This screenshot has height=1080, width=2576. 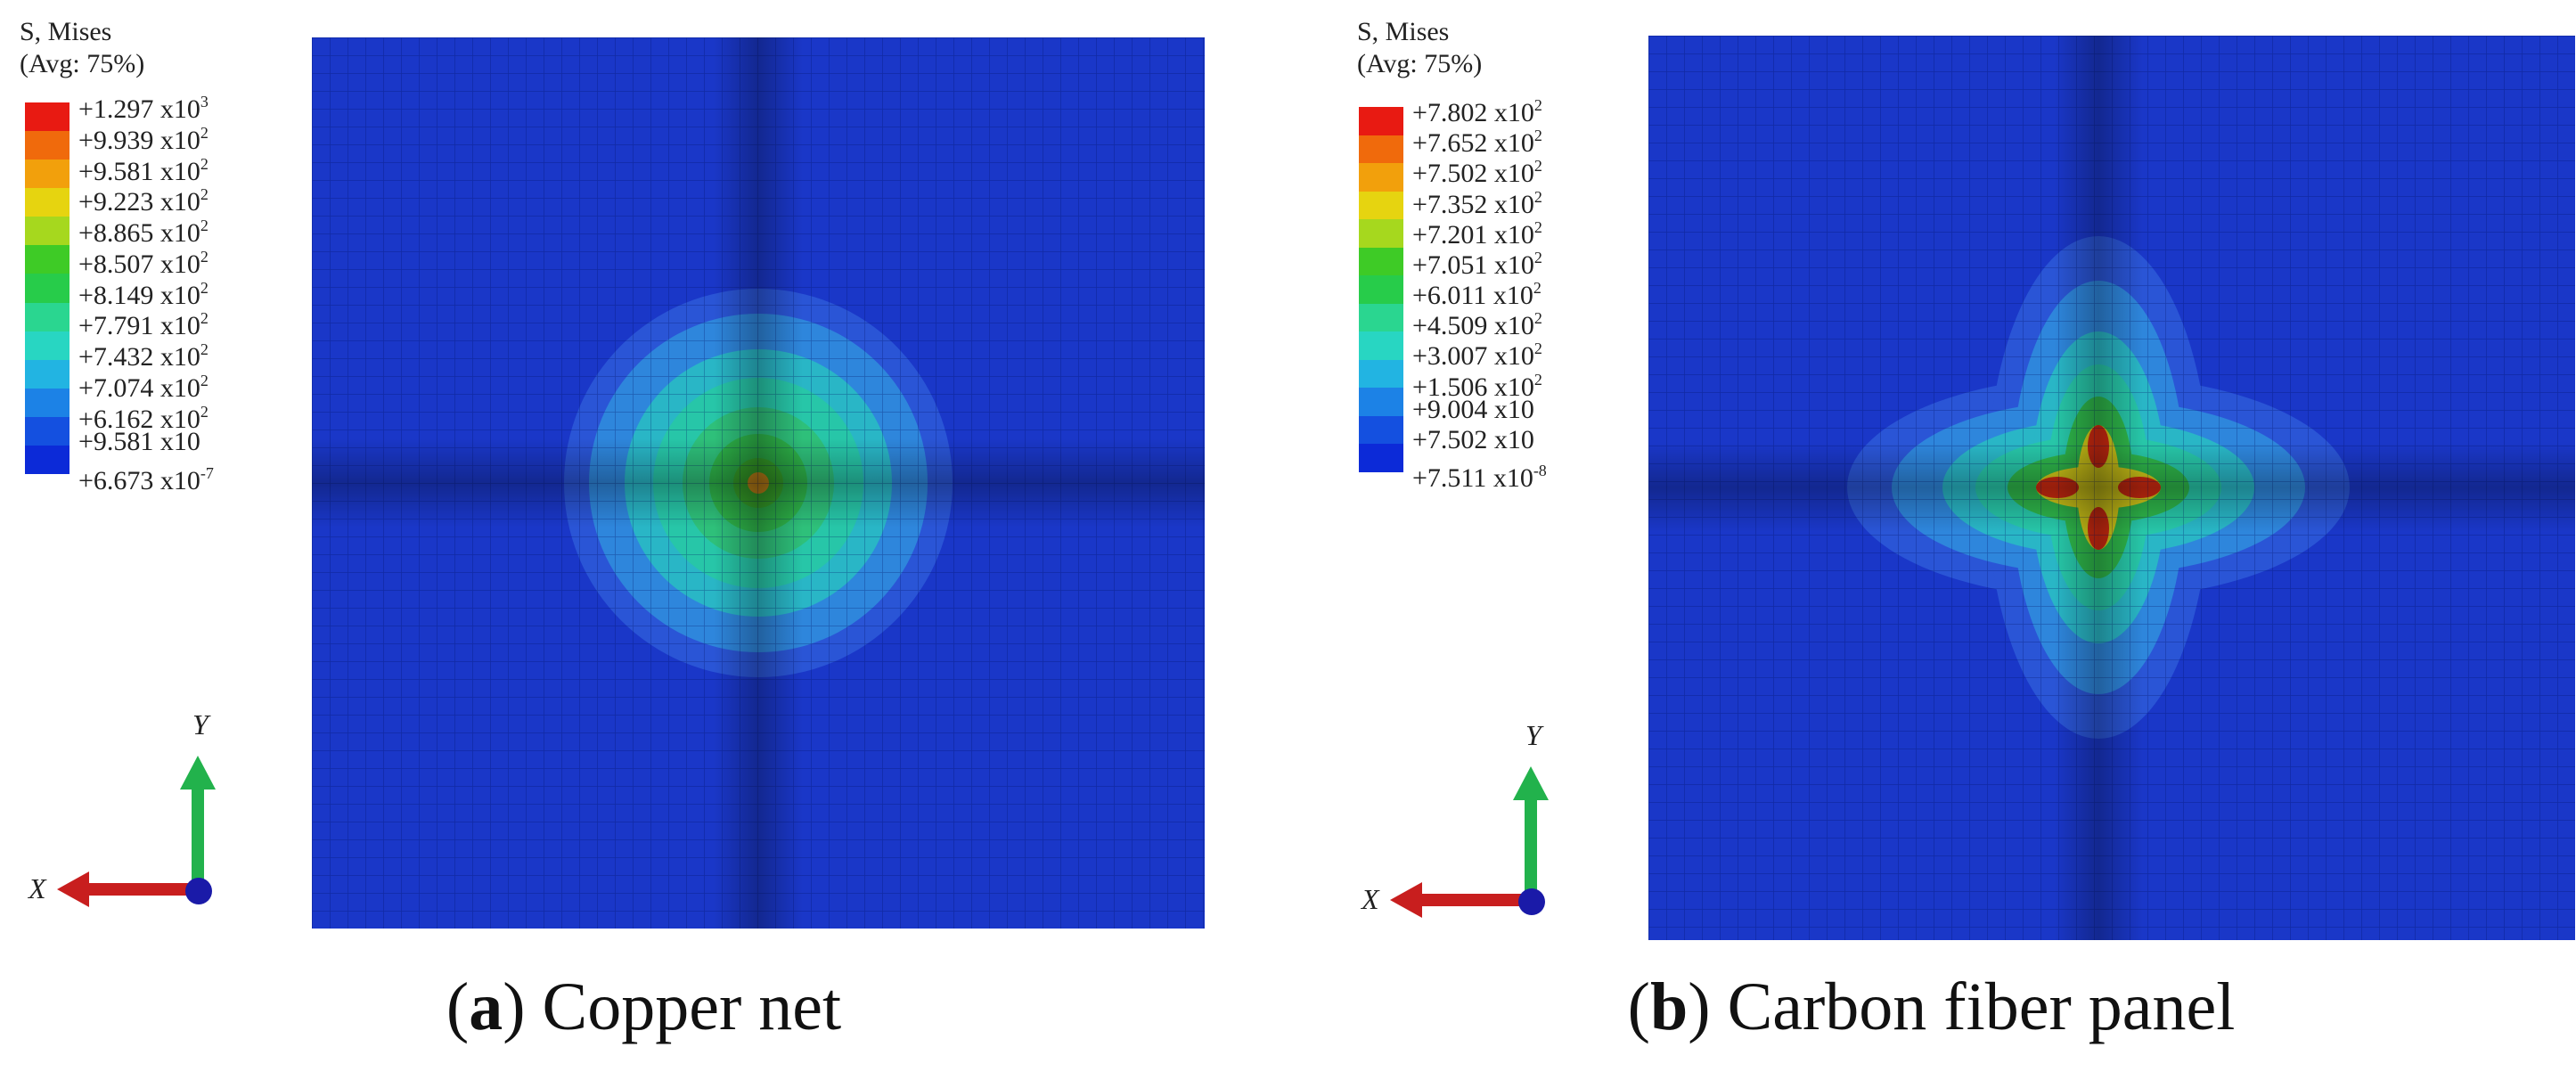 What do you see at coordinates (486, 1007) in the screenshot?
I see `caption-letter: a` at bounding box center [486, 1007].